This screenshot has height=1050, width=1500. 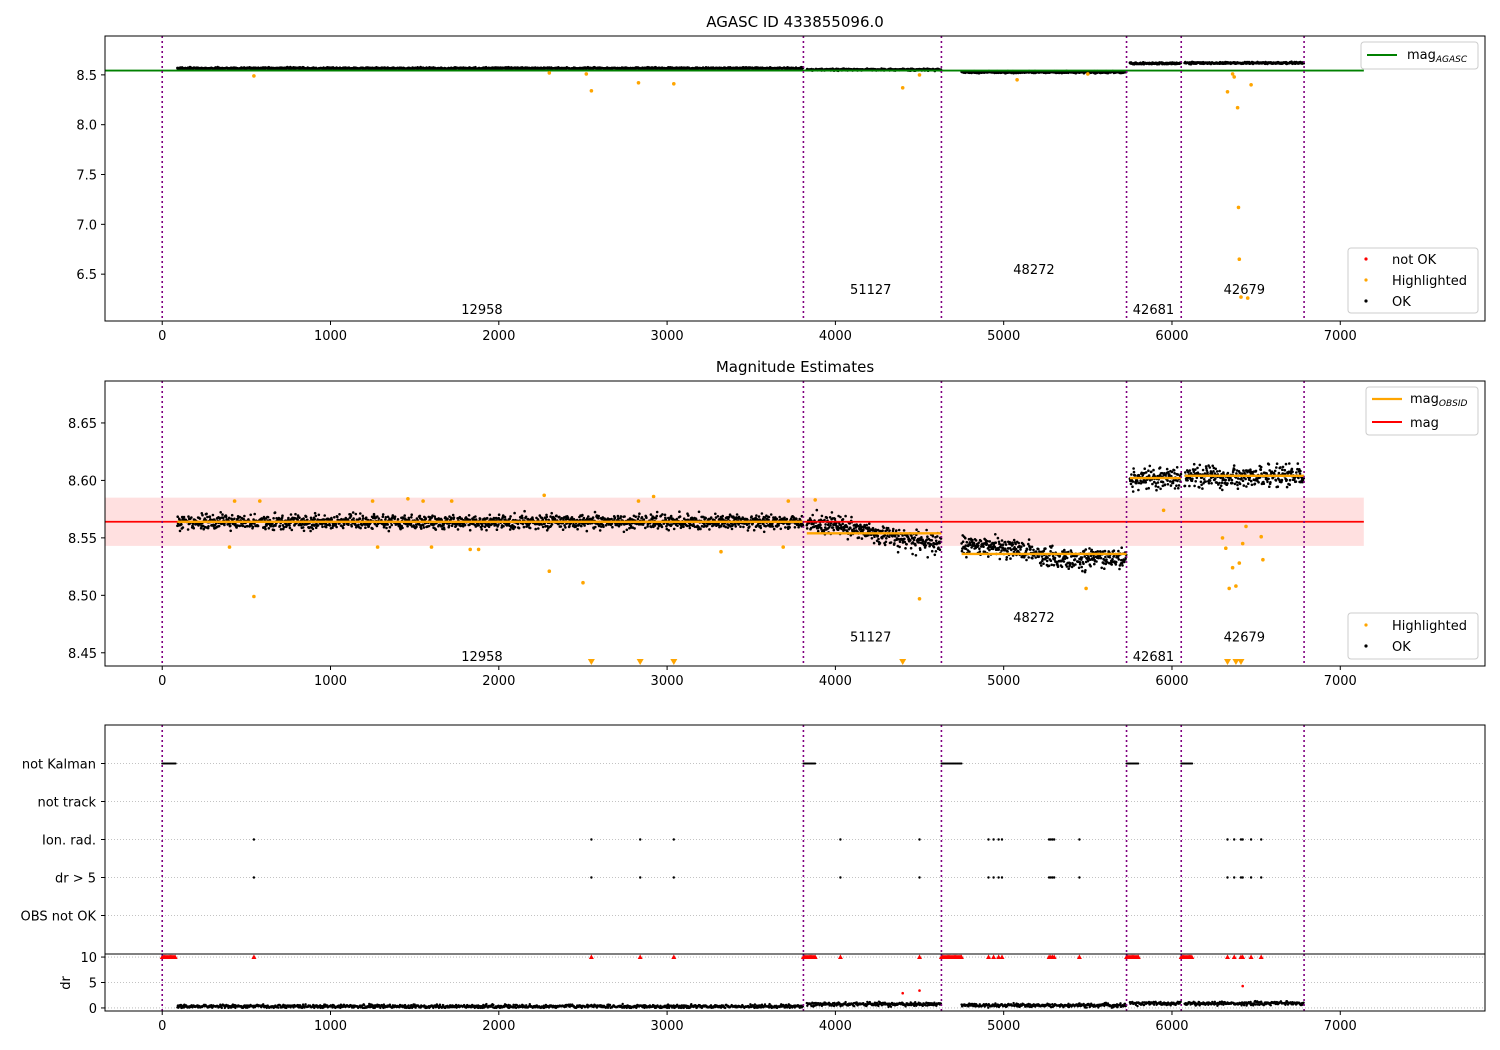 What do you see at coordinates (870, 290) in the screenshot?
I see `obsid-label: 51127` at bounding box center [870, 290].